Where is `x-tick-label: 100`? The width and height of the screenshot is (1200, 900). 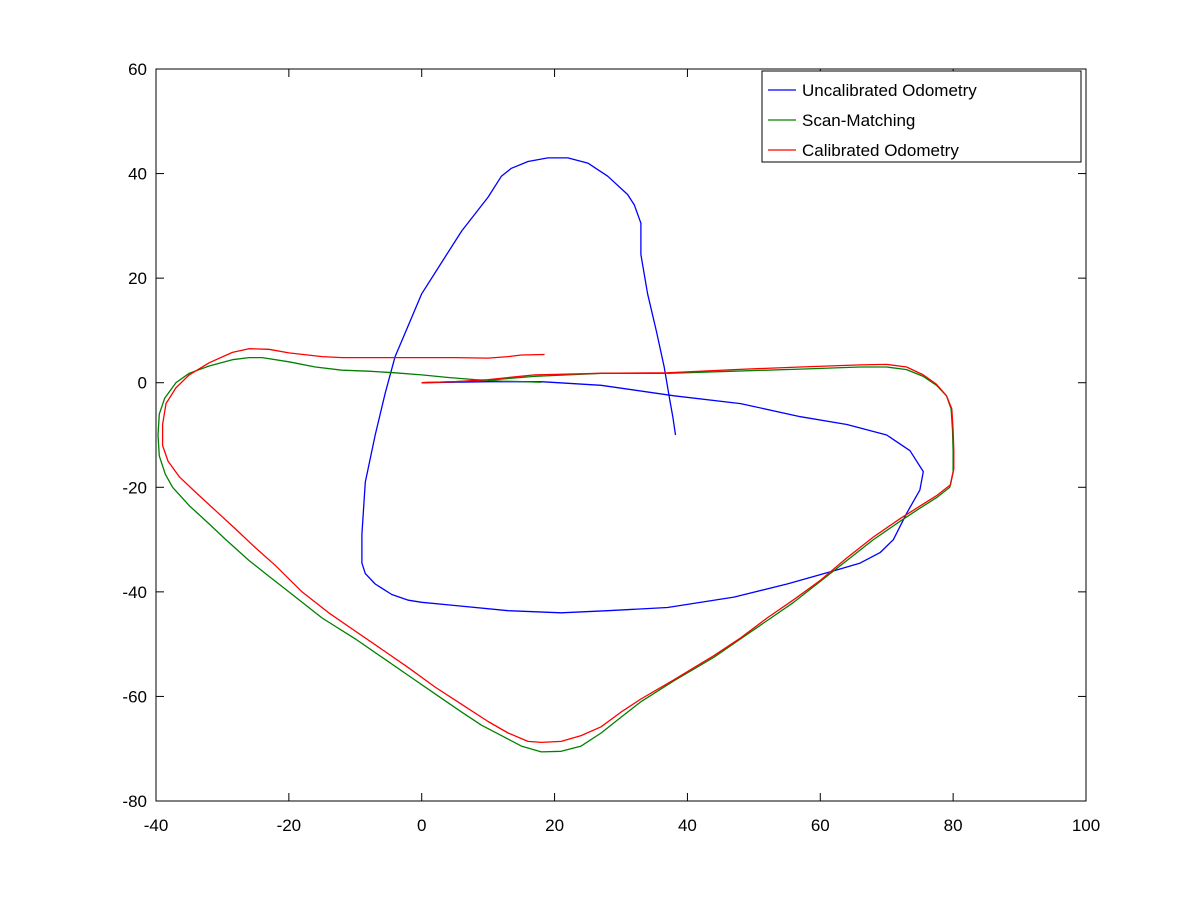
x-tick-label: 100 is located at coordinates (1086, 825).